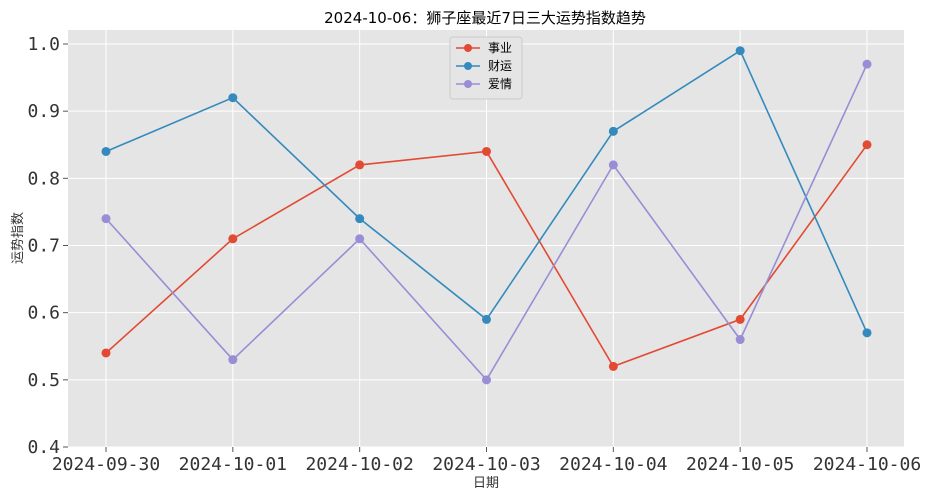 Image resolution: width=929 pixels, height=500 pixels. What do you see at coordinates (43, 44) in the screenshot?
I see `y-tick-label: 1.0` at bounding box center [43, 44].